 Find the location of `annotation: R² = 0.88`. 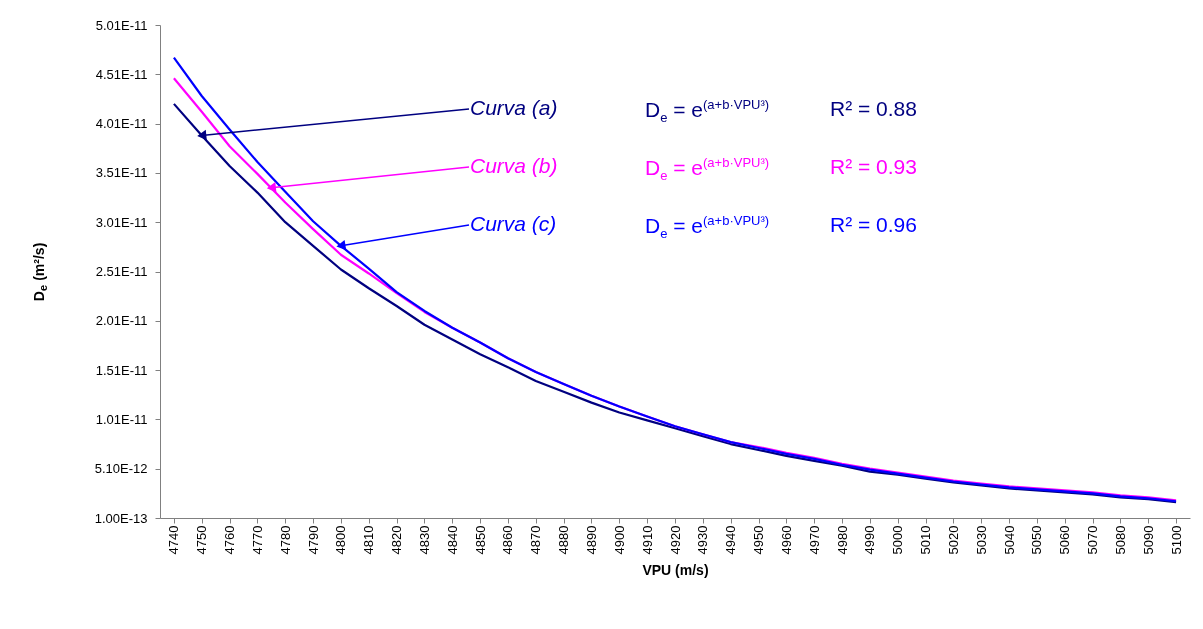

annotation: R² = 0.88 is located at coordinates (873, 108).